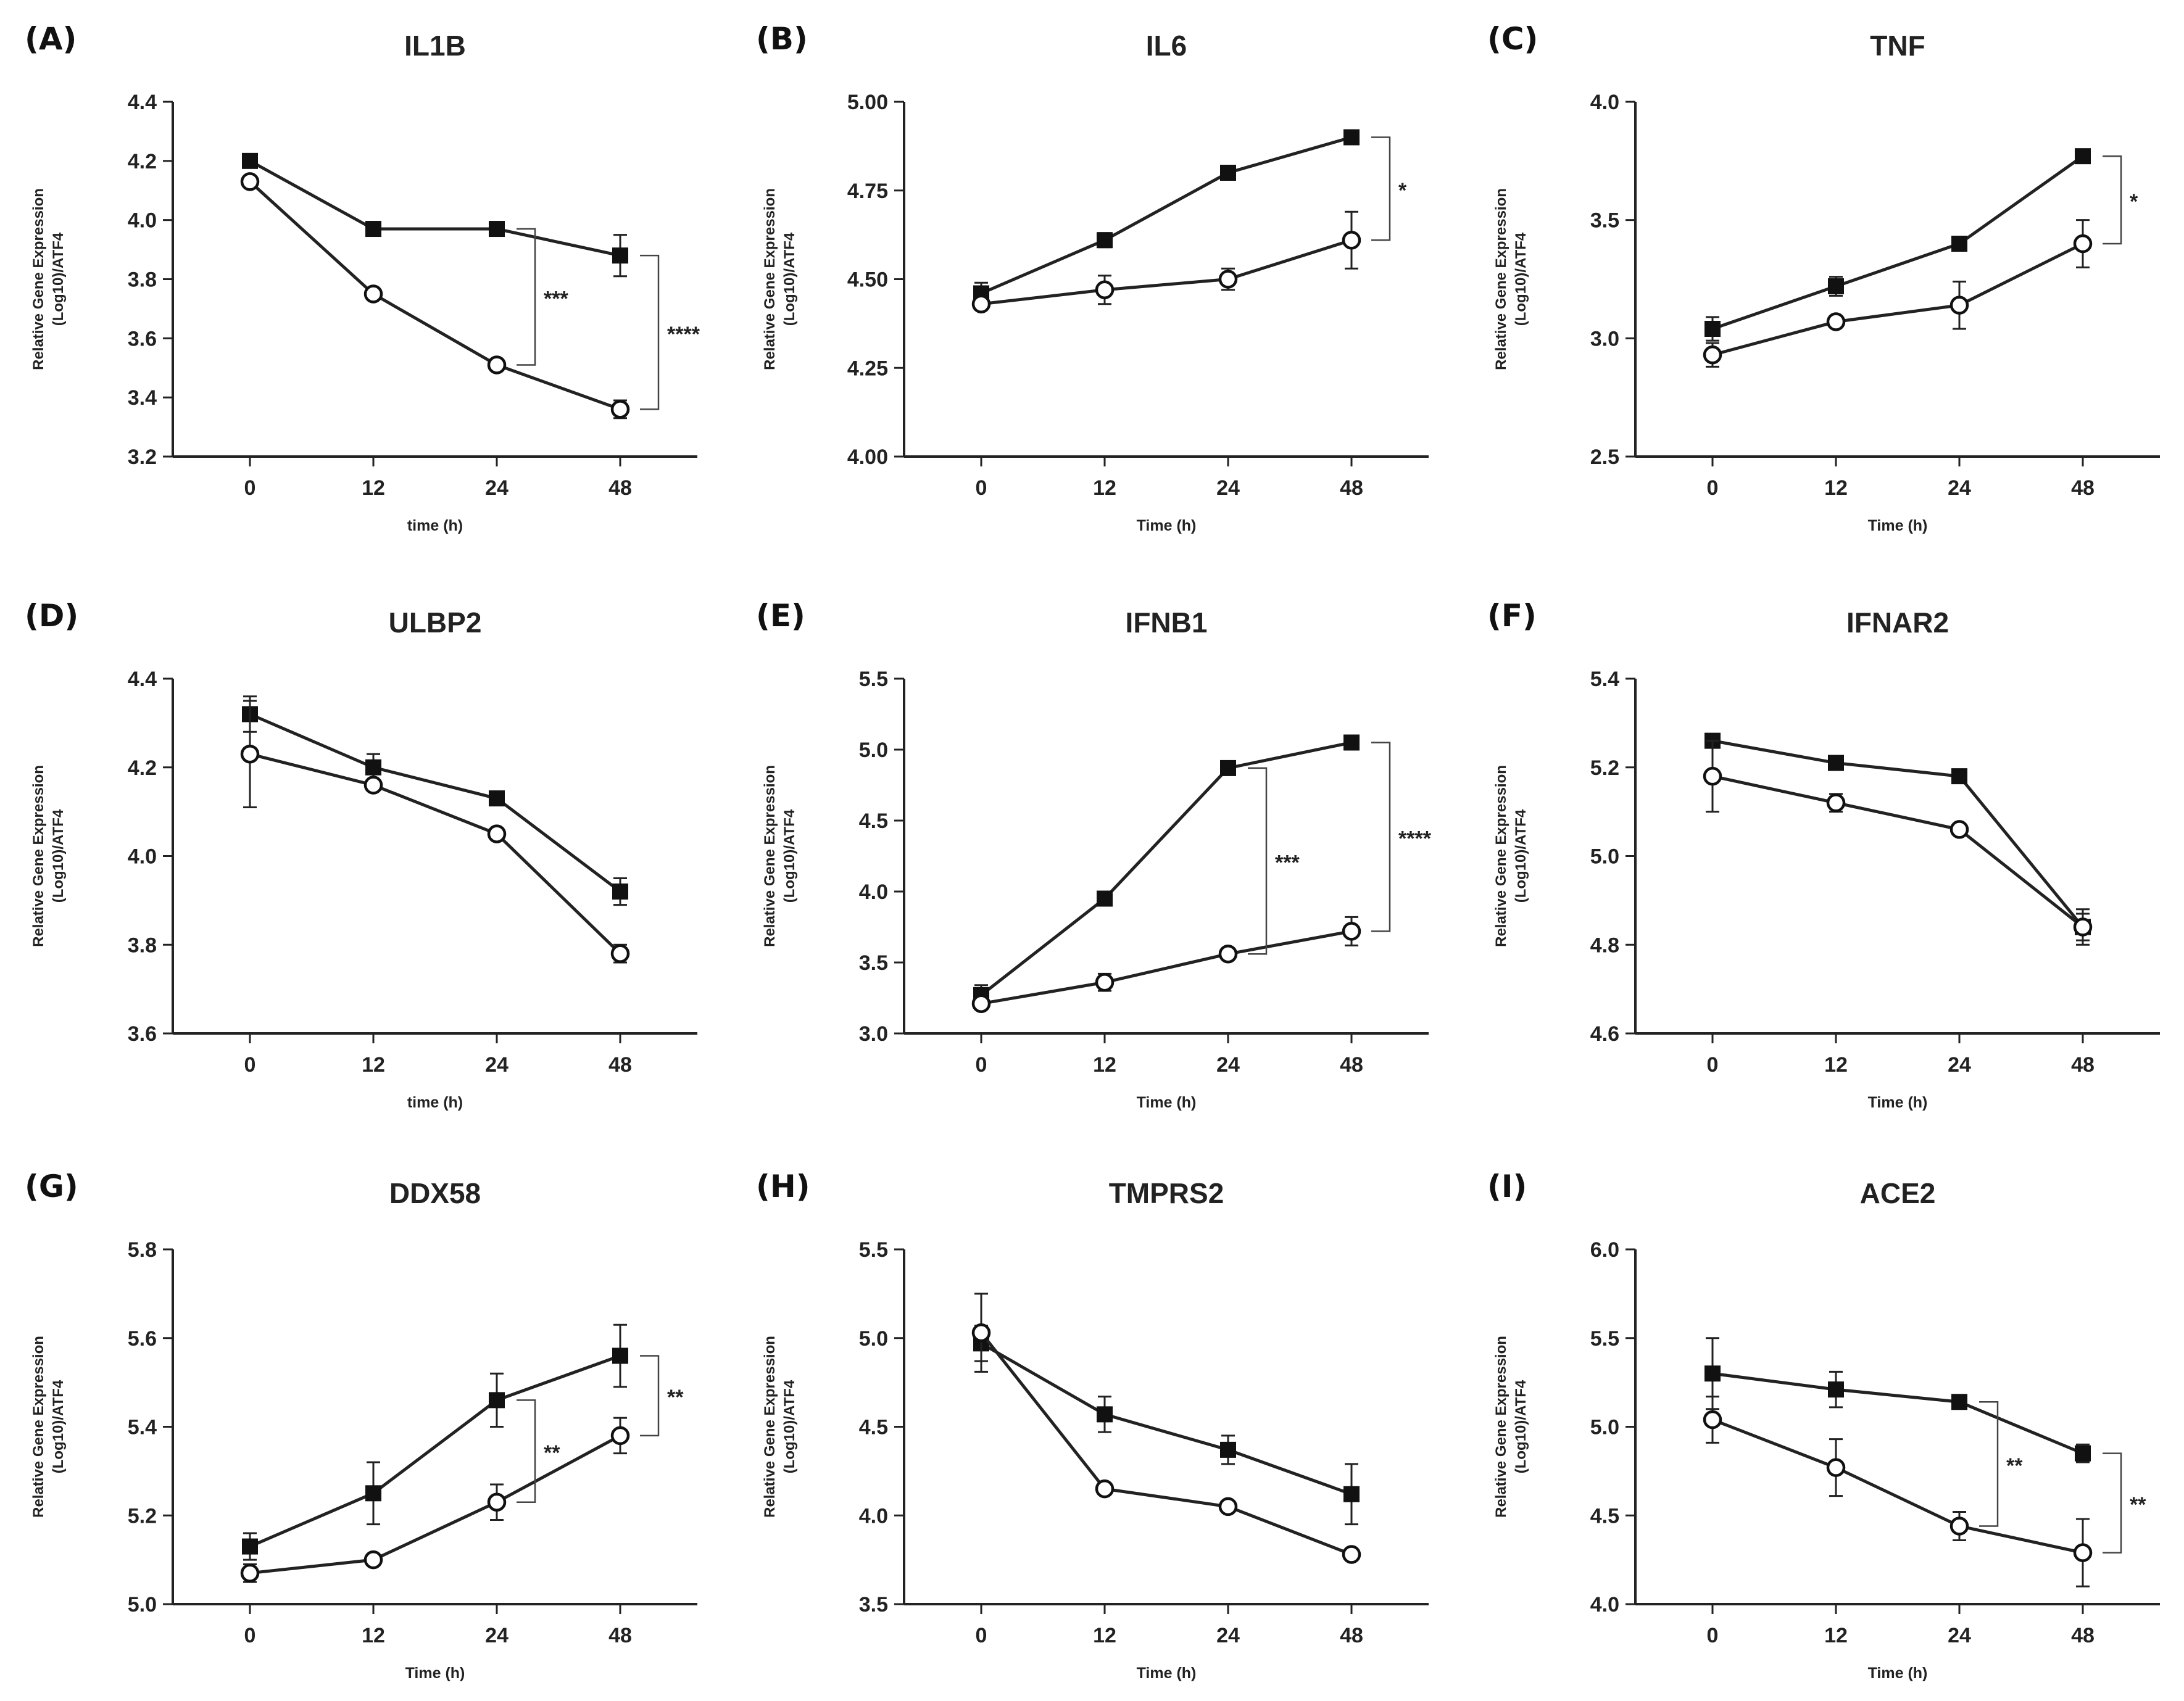  I want to click on significance-label: ****, so click(1415, 838).